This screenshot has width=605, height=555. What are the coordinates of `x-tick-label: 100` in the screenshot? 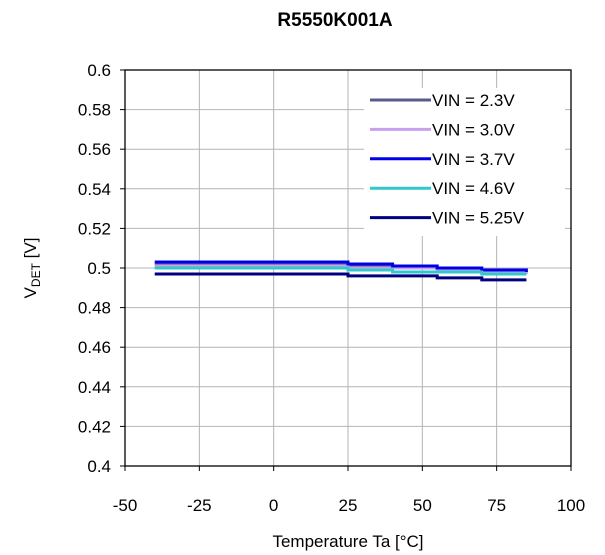 It's located at (571, 505).